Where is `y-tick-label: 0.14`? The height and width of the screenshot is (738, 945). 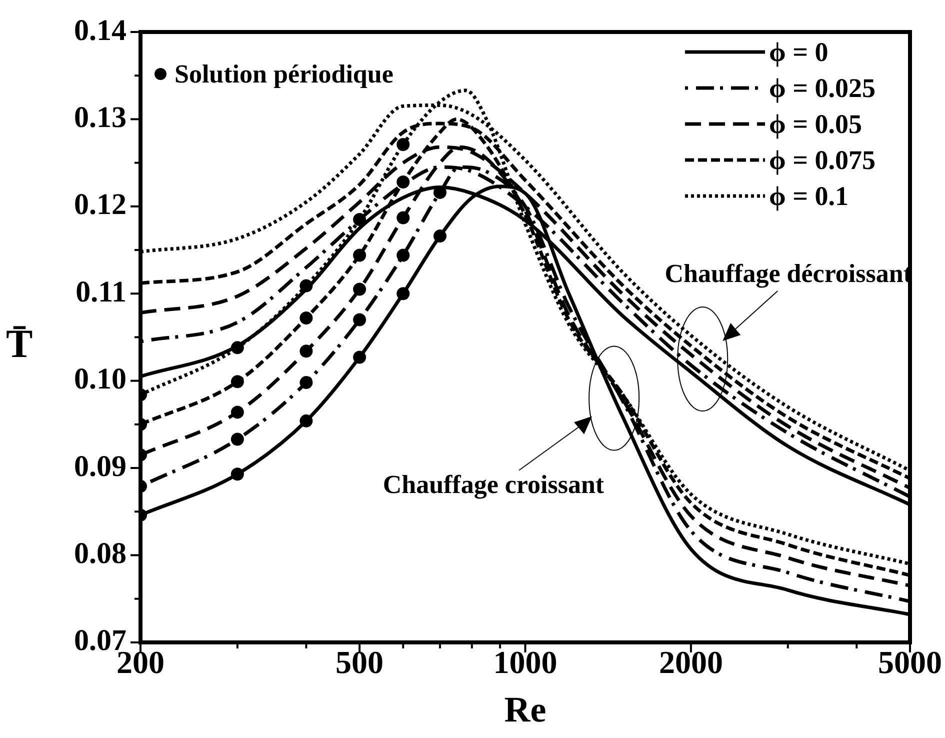
y-tick-label: 0.14 is located at coordinates (100, 30).